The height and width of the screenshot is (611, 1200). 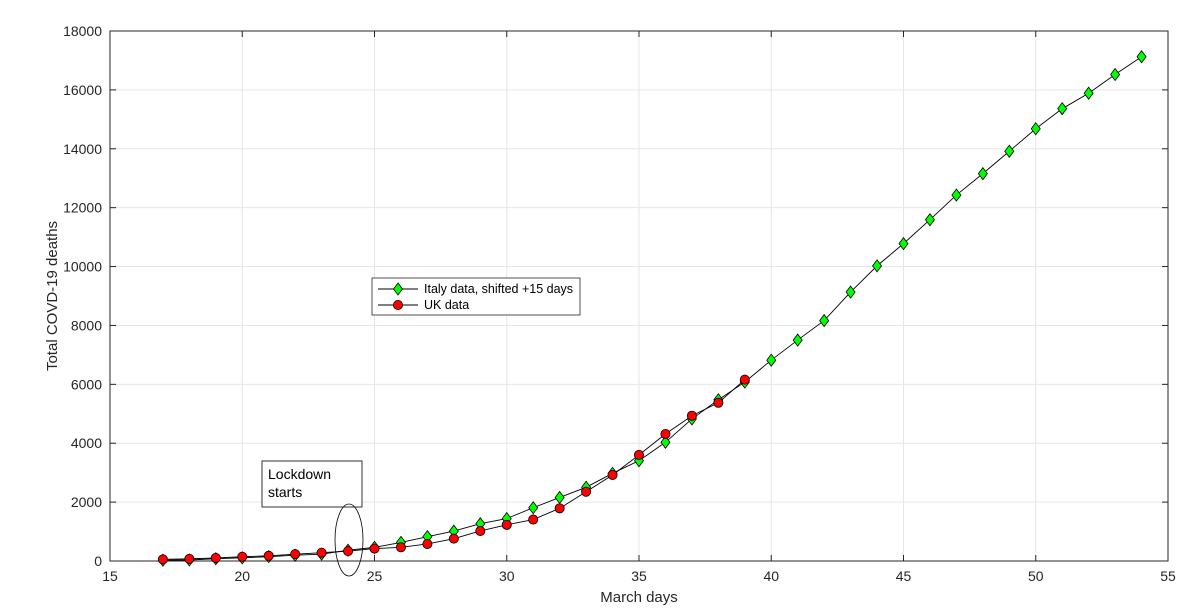 What do you see at coordinates (52, 296) in the screenshot?
I see `y-axis-label: Total COVD-19 deaths` at bounding box center [52, 296].